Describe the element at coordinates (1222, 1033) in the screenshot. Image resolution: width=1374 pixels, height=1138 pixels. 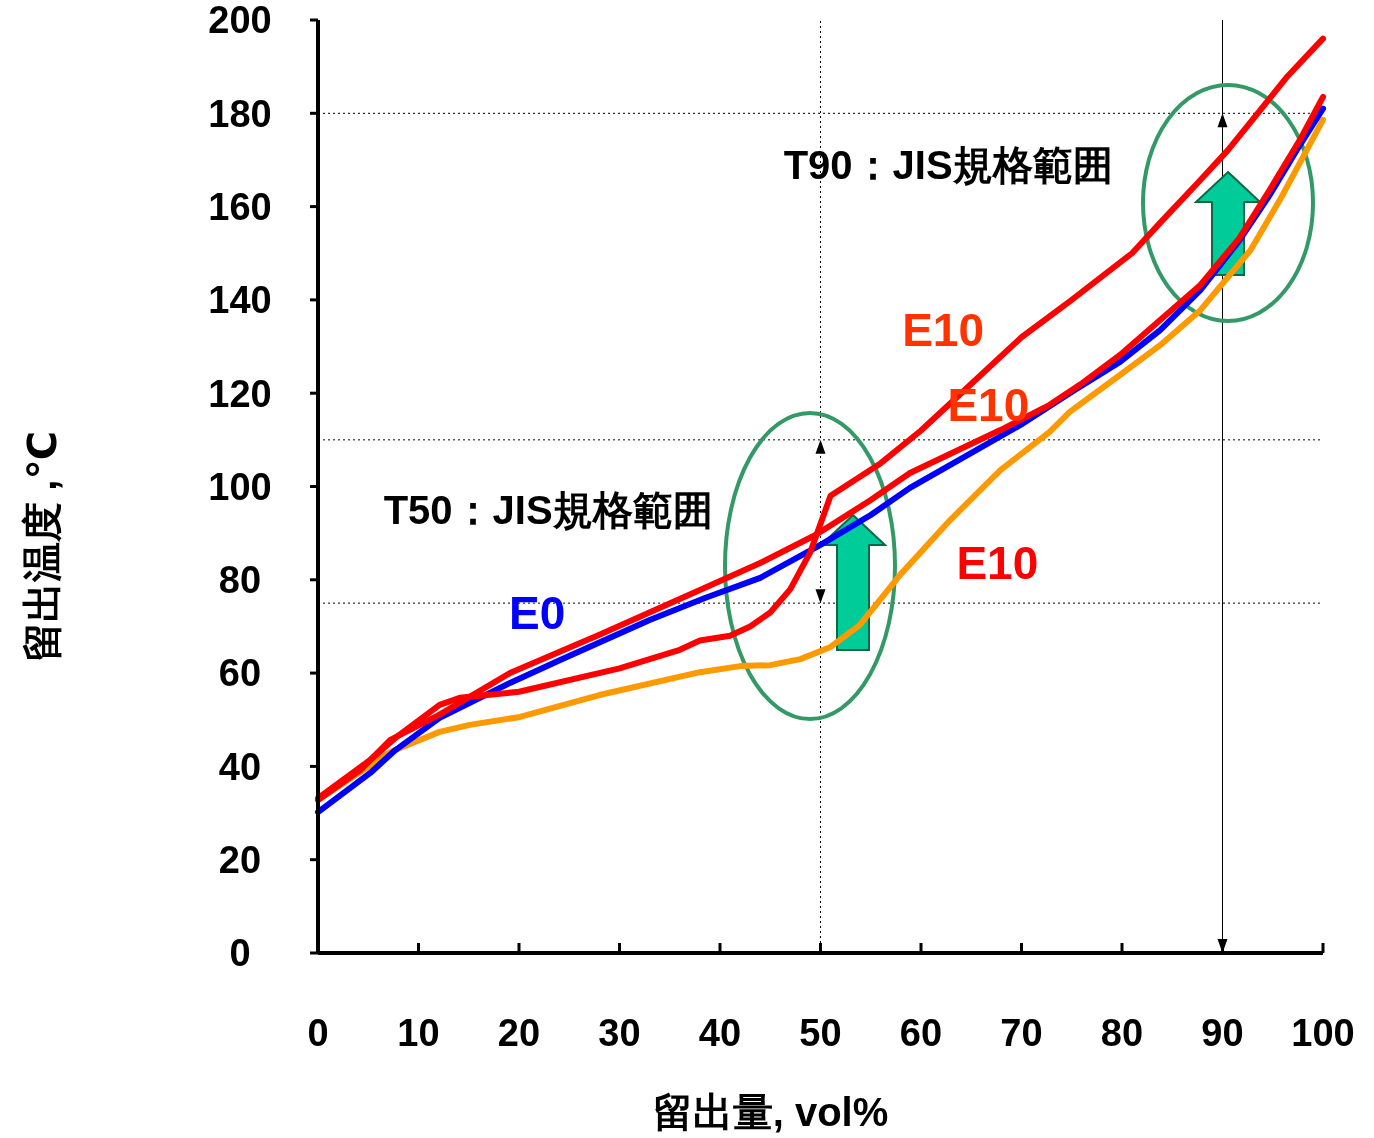
I see `x-tick-label: 90` at that location.